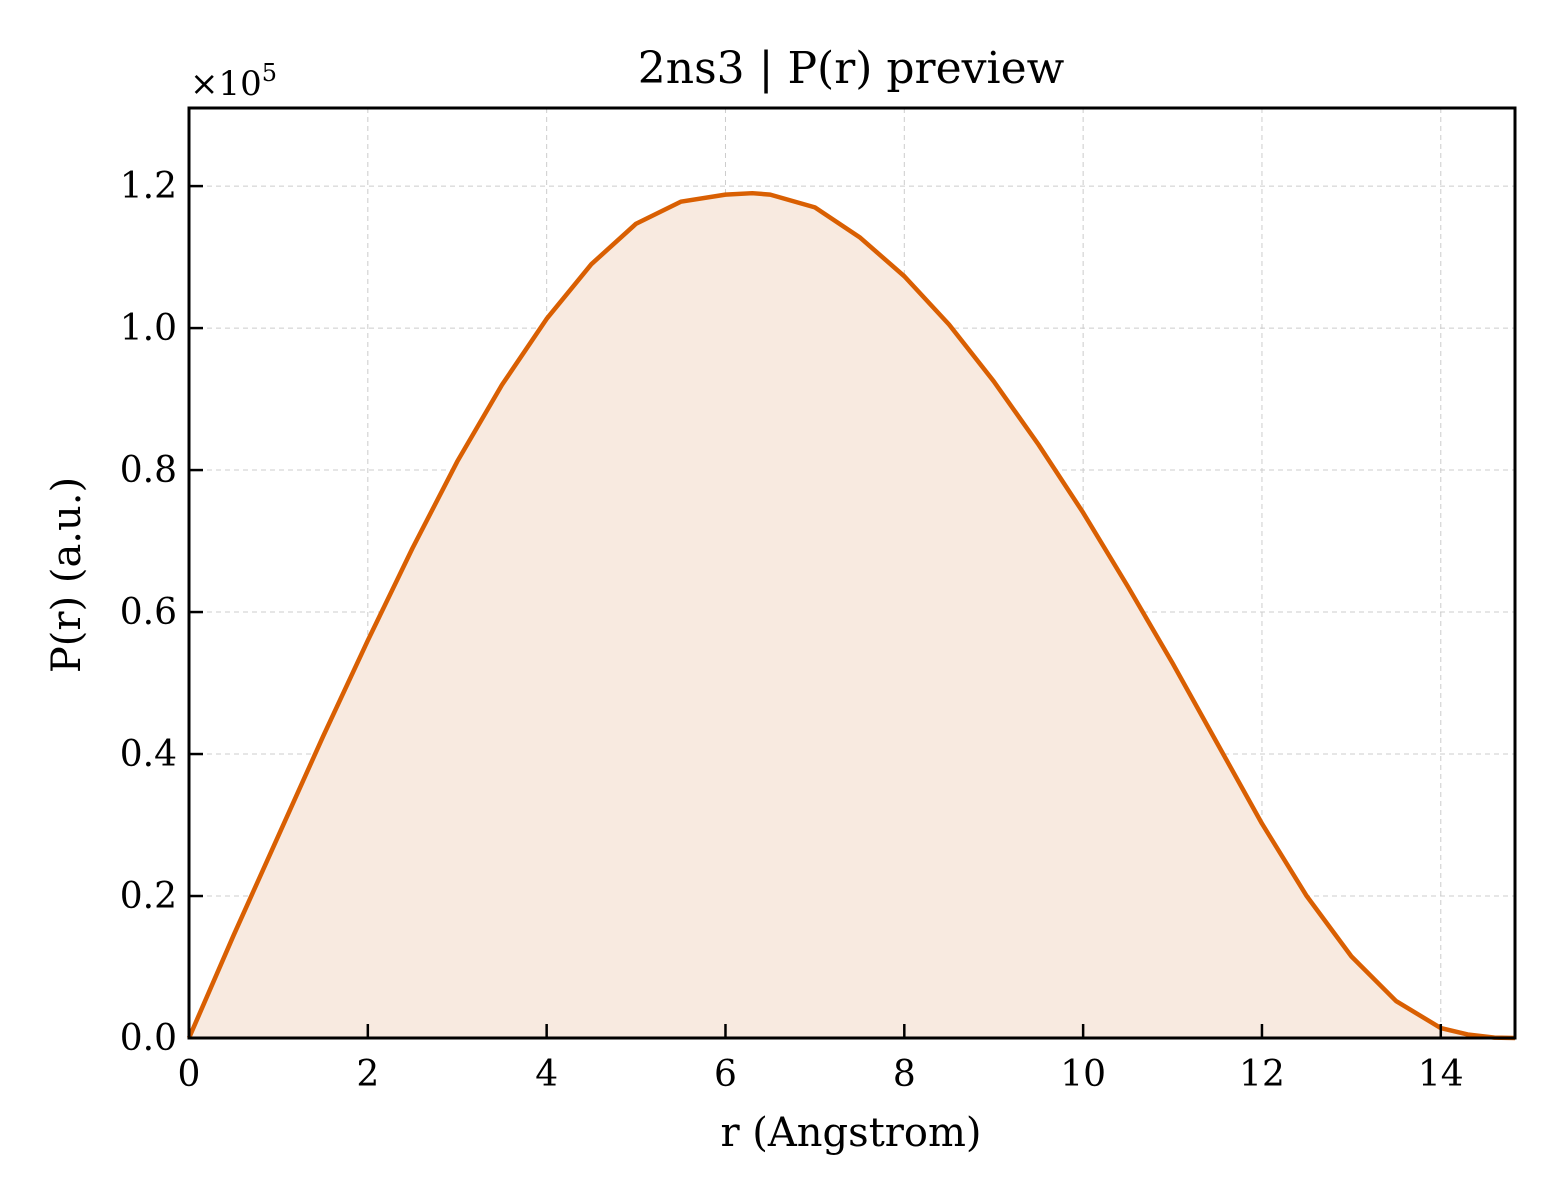 Image resolution: width=1560 pixels, height=1200 pixels. What do you see at coordinates (1083, 1074) in the screenshot?
I see `x-tick-label: 10` at bounding box center [1083, 1074].